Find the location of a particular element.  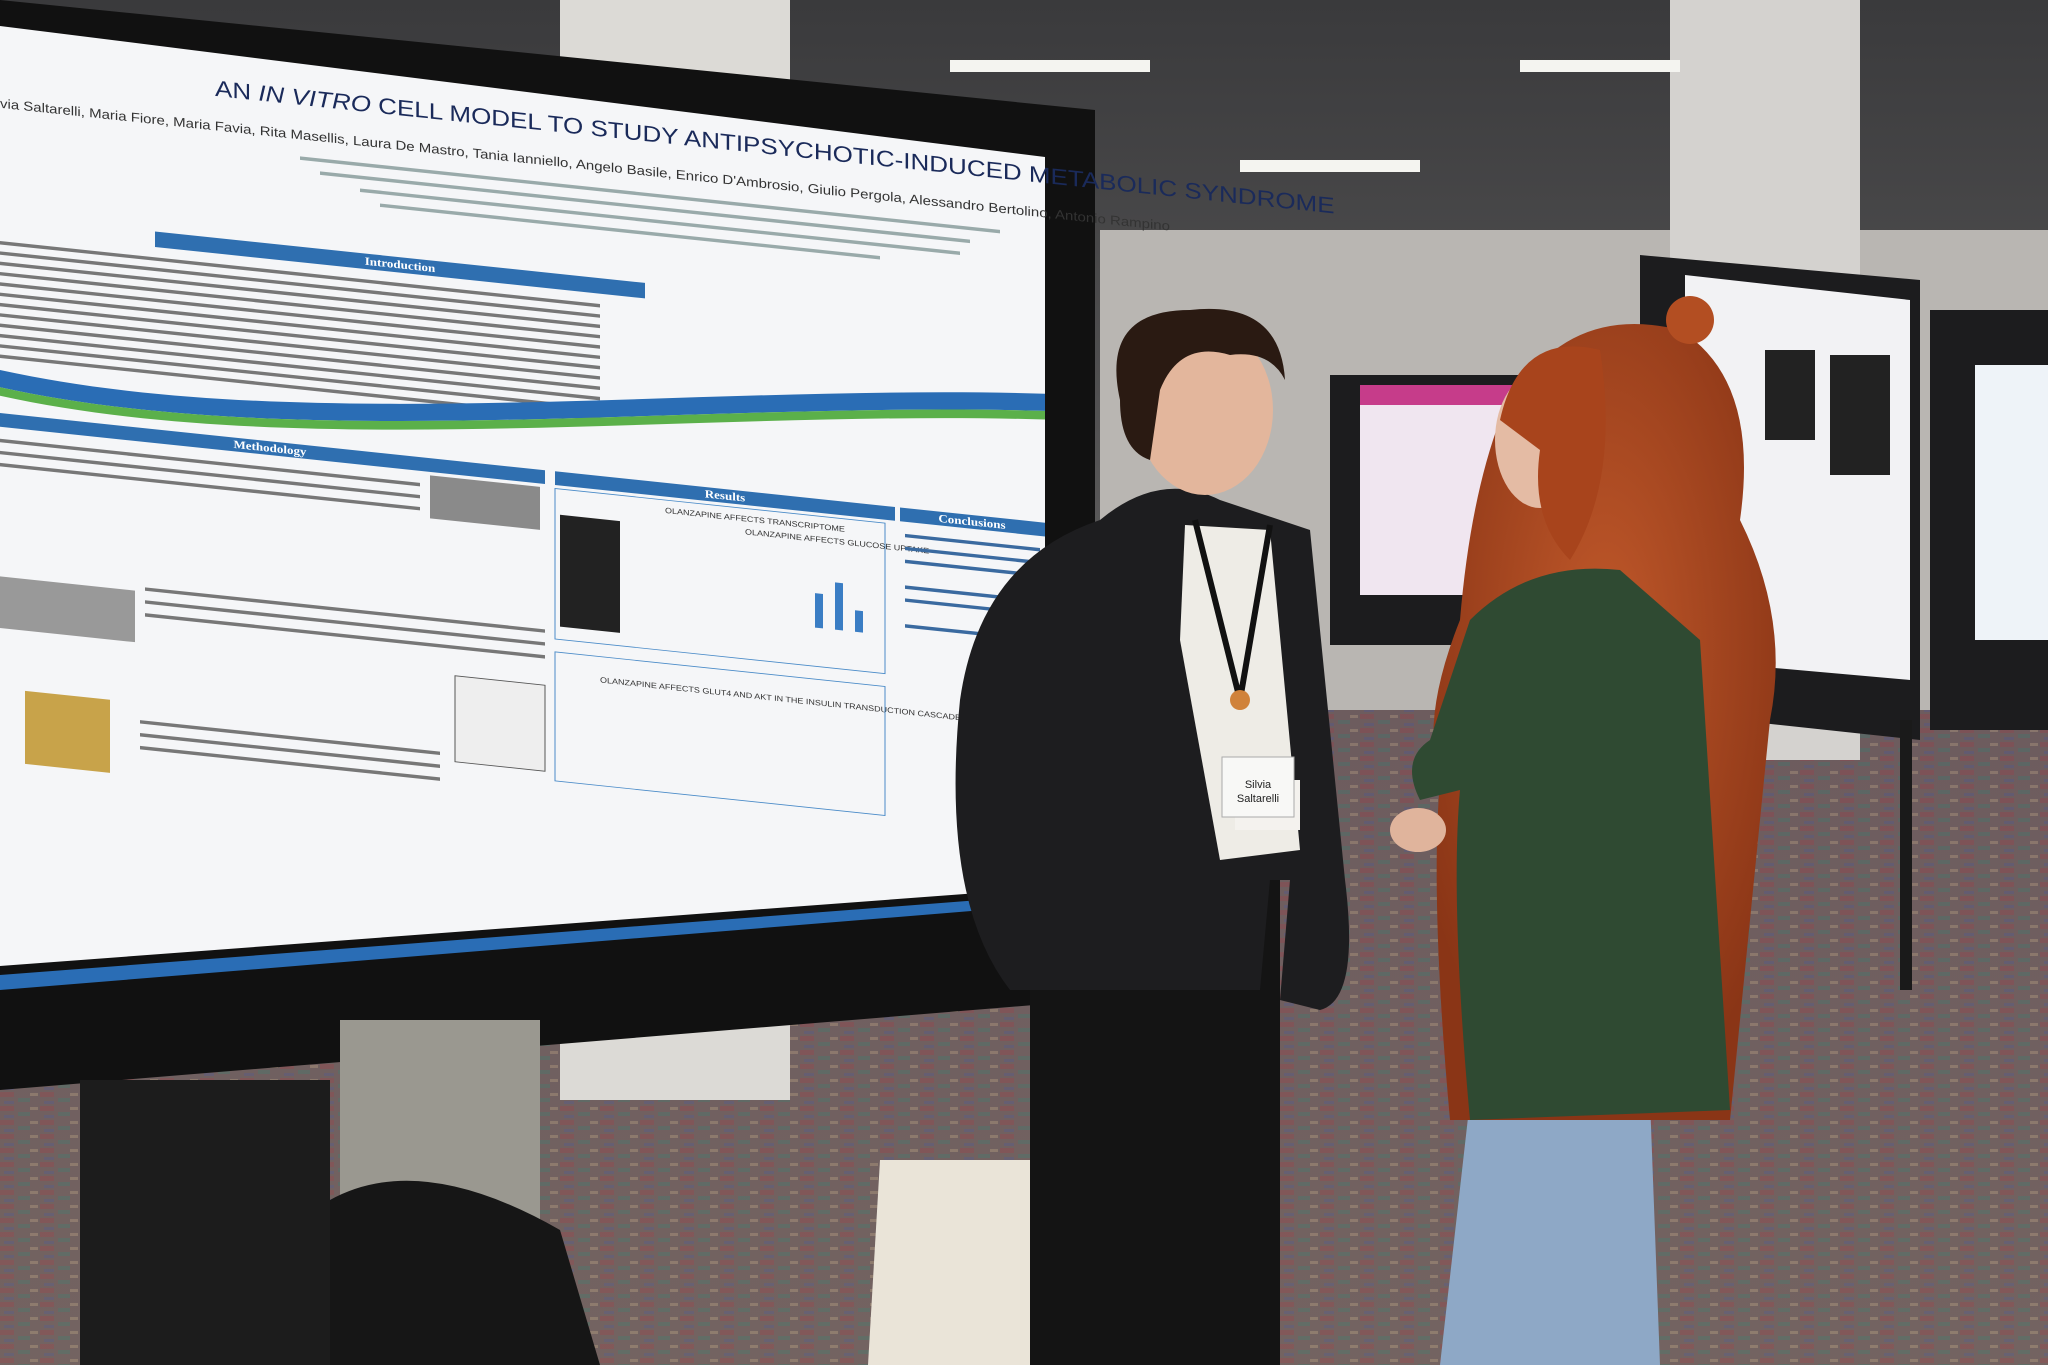

badge-name: Silvia is located at coordinates (1258, 785).